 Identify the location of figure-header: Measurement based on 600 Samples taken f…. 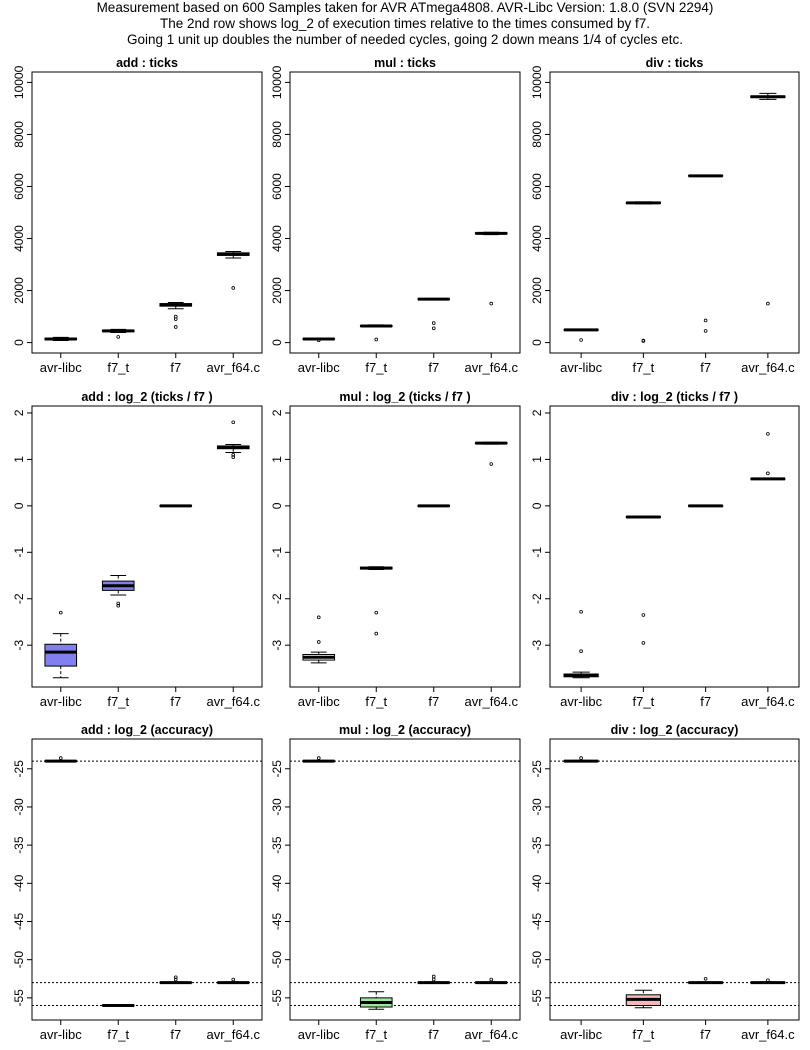
(405, 27).